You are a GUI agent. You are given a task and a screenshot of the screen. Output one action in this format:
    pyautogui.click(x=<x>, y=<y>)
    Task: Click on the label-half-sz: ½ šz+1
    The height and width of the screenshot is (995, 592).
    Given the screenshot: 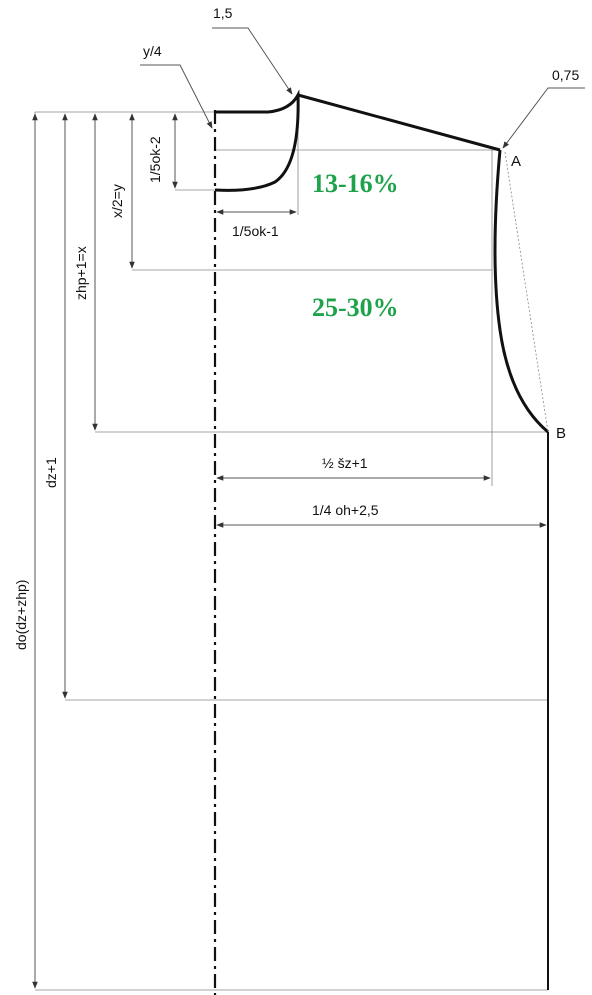 What is the action you would take?
    pyautogui.click(x=345, y=463)
    